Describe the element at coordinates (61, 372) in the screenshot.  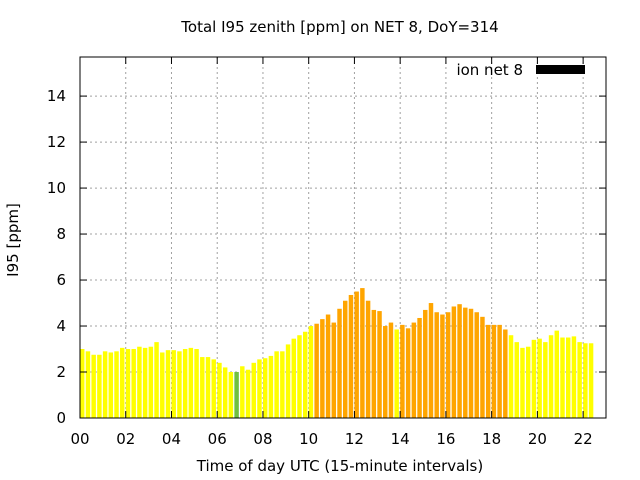
I see `y-tick-label: 2` at that location.